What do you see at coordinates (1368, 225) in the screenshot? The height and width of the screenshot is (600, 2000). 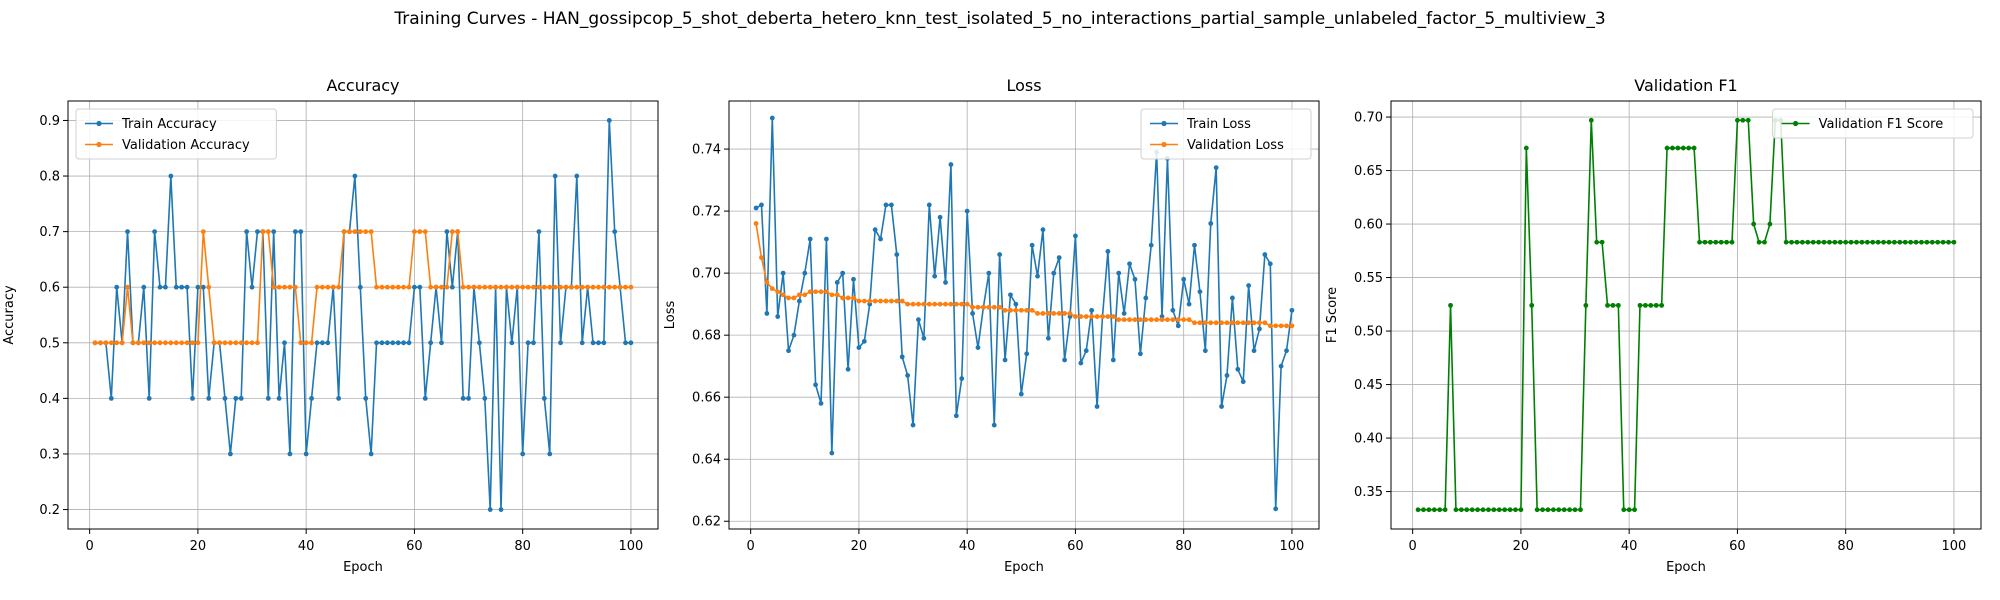 I see `y-tick-label: 0.60` at bounding box center [1368, 225].